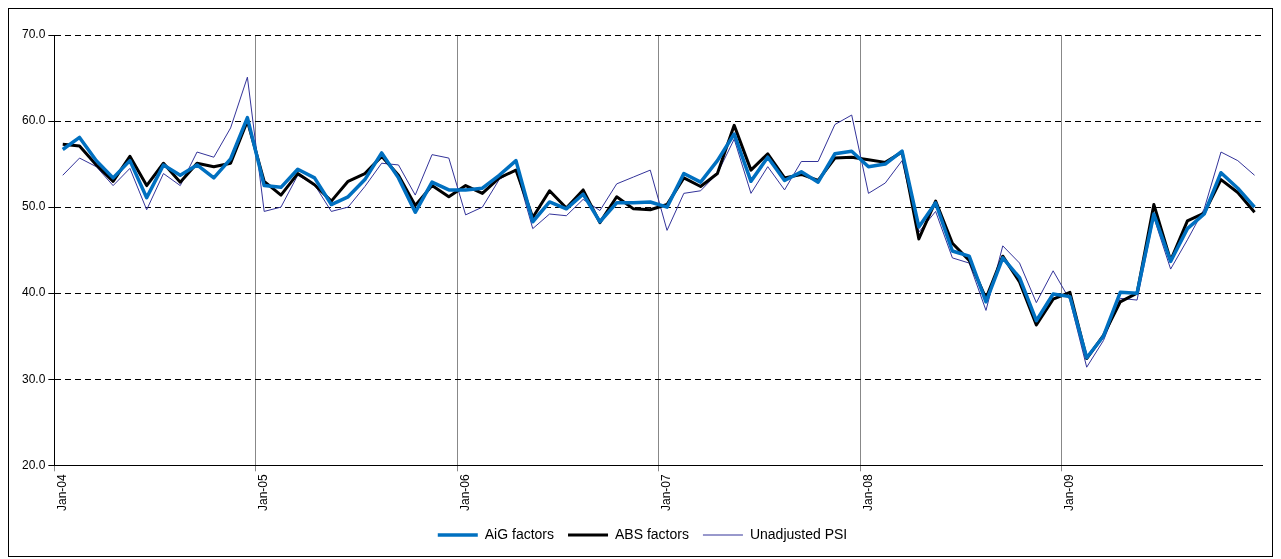 This screenshot has height=559, width=1281. What do you see at coordinates (519, 533) in the screenshot?
I see `legend-label: AiG factors` at bounding box center [519, 533].